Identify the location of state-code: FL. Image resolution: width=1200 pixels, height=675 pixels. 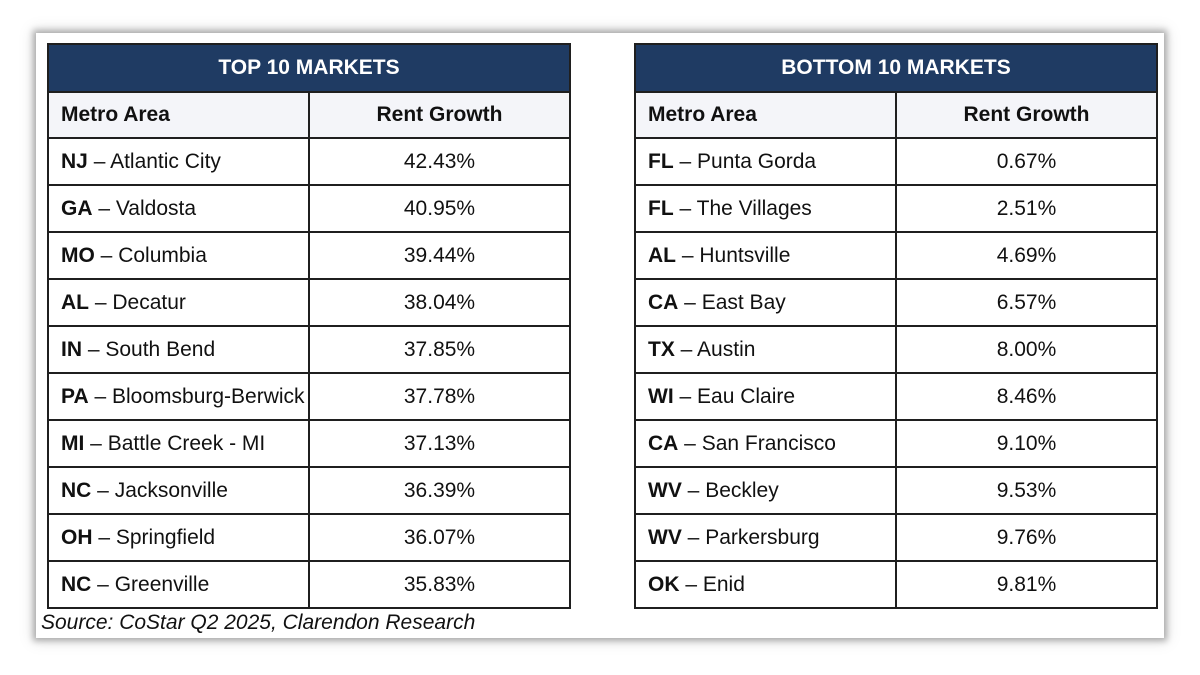
(661, 208).